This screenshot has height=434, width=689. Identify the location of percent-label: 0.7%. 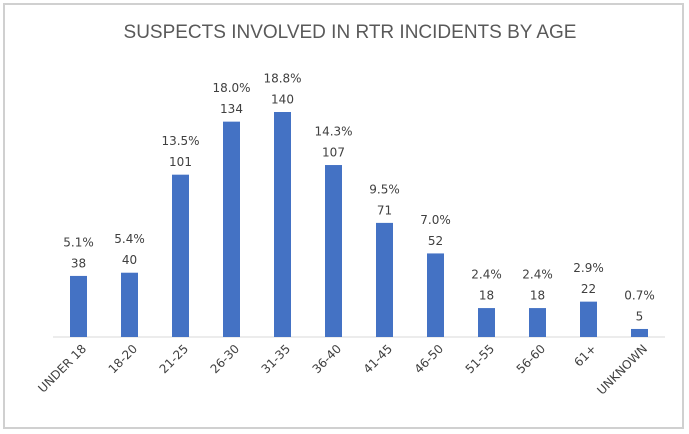
(639, 295).